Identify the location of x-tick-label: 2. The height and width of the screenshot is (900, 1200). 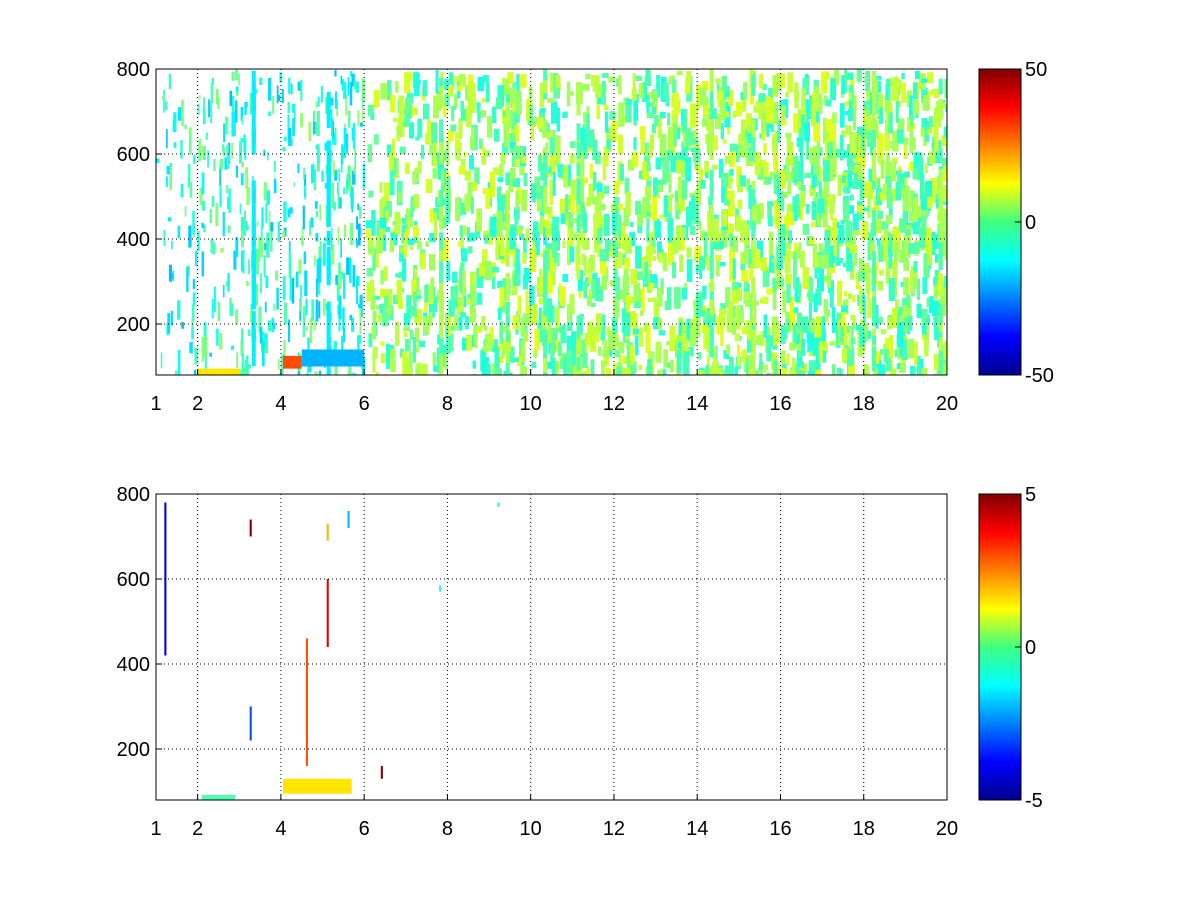
(197, 404).